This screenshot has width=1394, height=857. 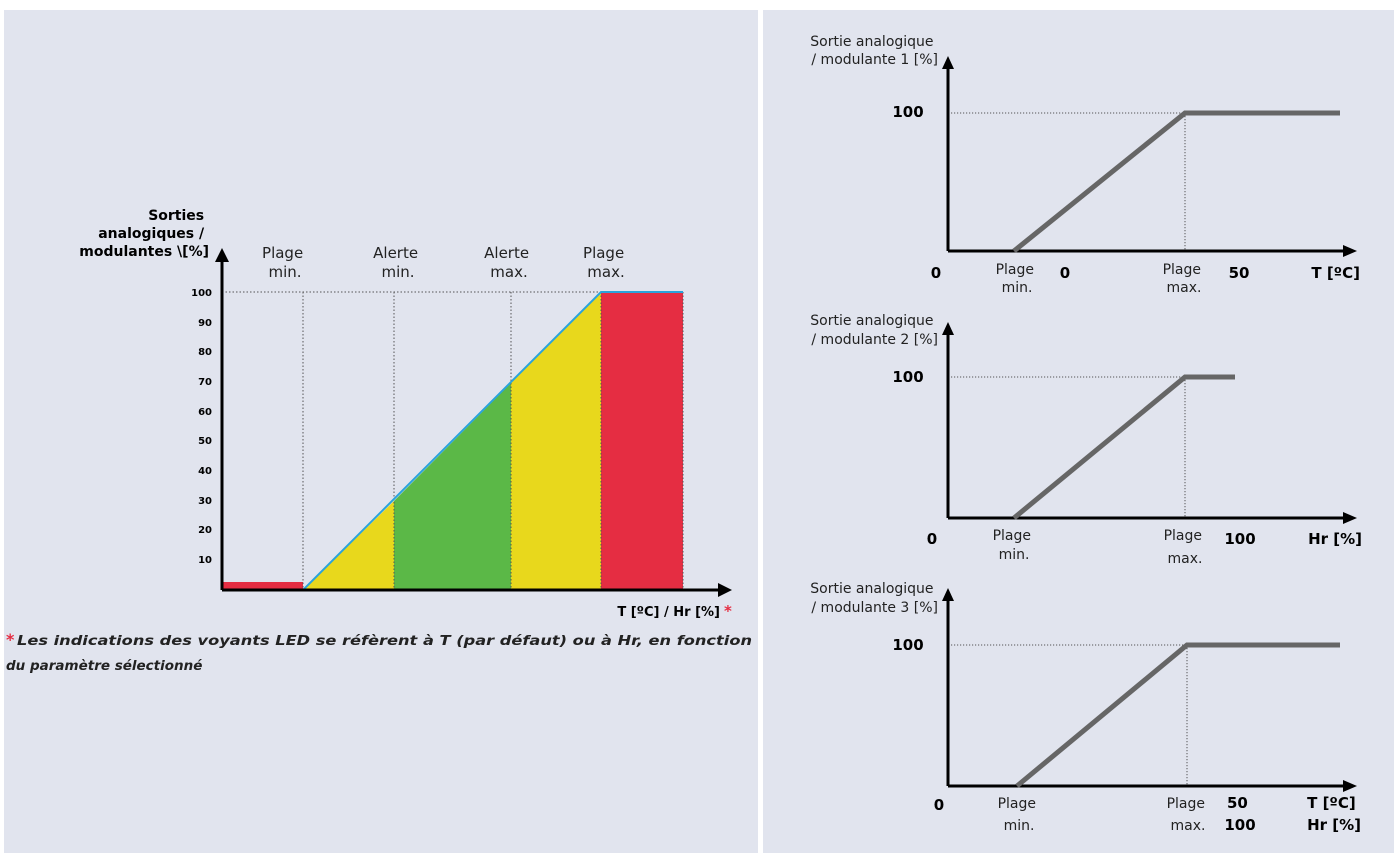 What do you see at coordinates (1184, 279) in the screenshot?
I see `graph-1-max-label: Plage max.` at bounding box center [1184, 279].